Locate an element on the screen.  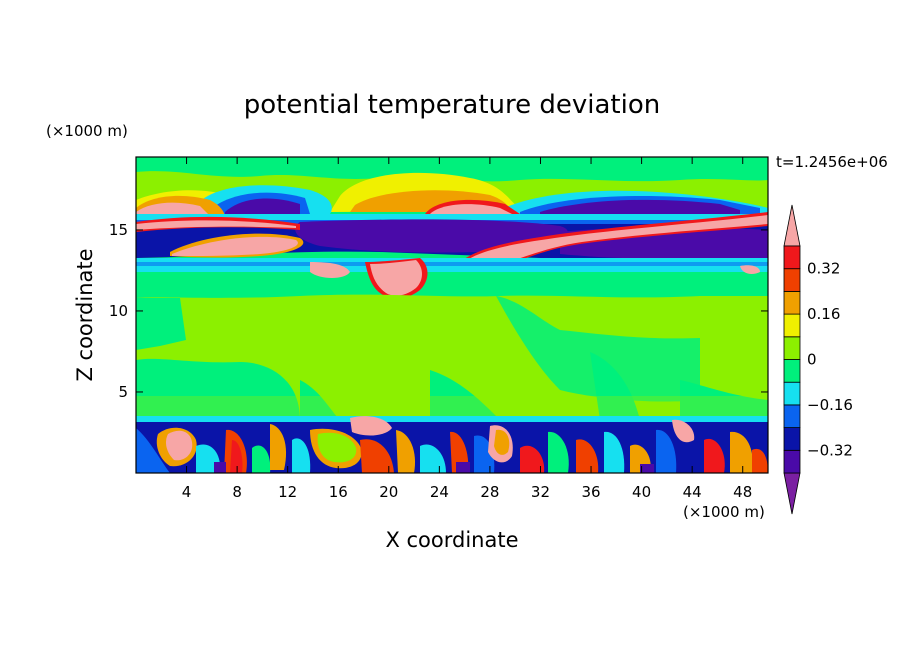
colorbar-tick-label: −0.16 is located at coordinates (830, 405).